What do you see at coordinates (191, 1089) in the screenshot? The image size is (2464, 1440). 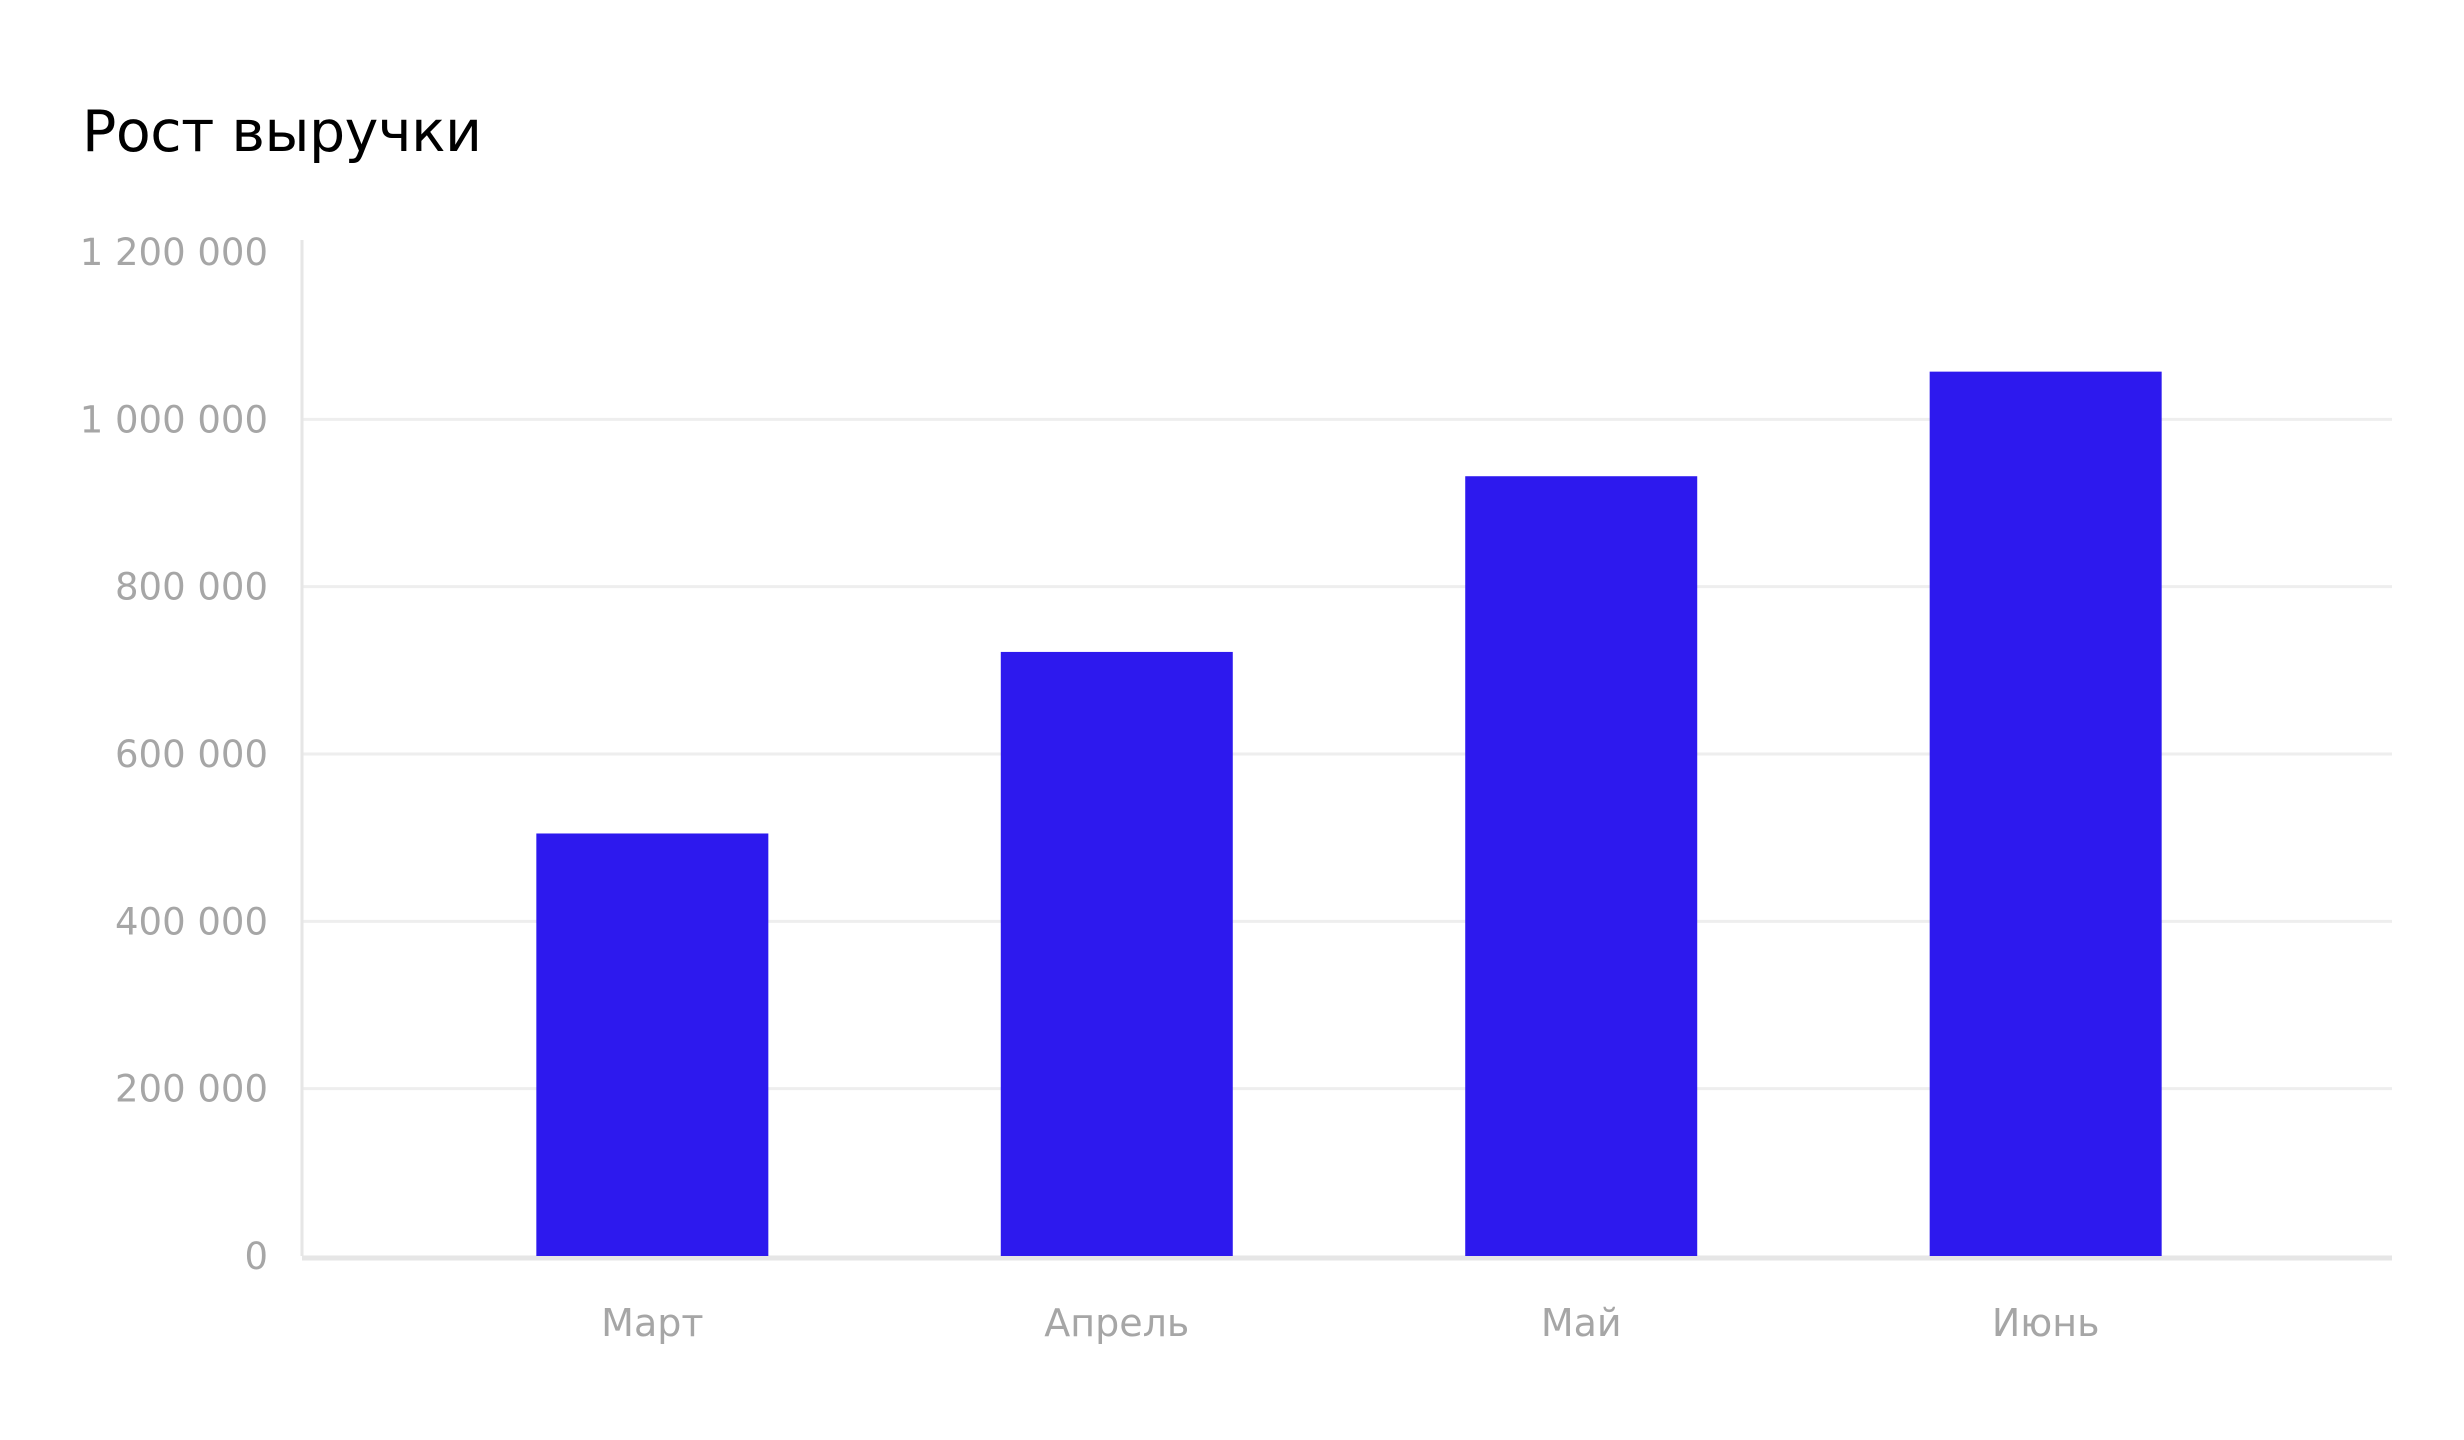 I see `y-tick-label: 200 000` at bounding box center [191, 1089].